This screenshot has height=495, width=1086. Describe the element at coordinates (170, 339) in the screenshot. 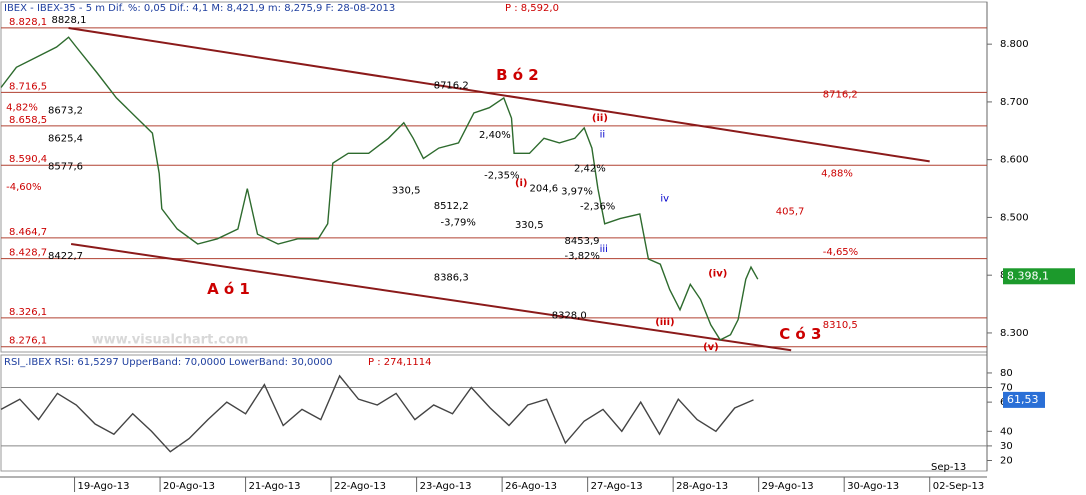

I see `annotation: www.visualchart.com` at that location.